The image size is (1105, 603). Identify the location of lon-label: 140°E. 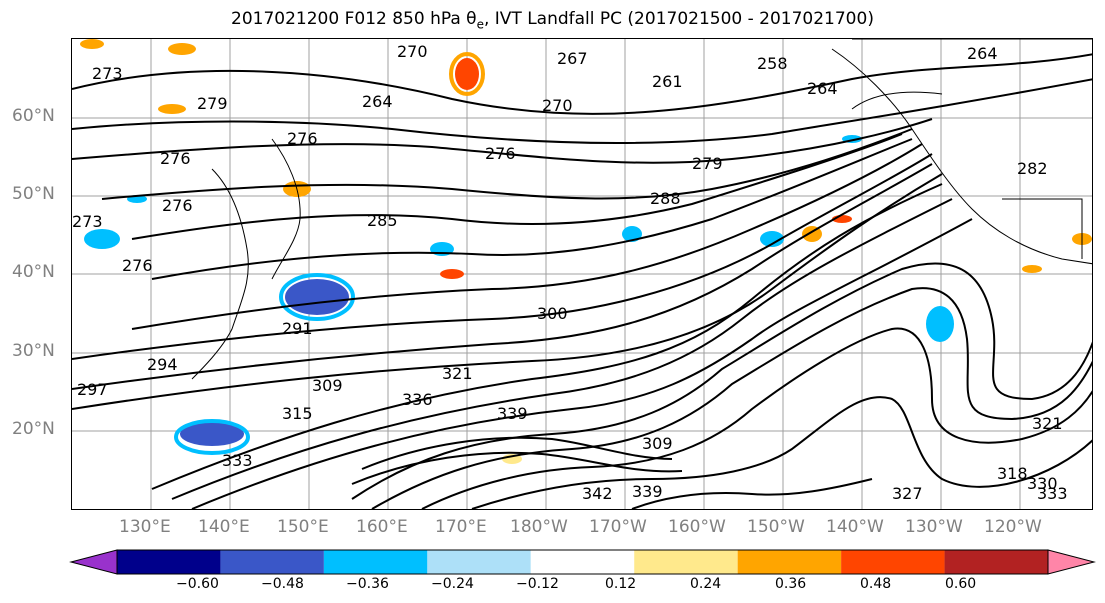
(224, 527).